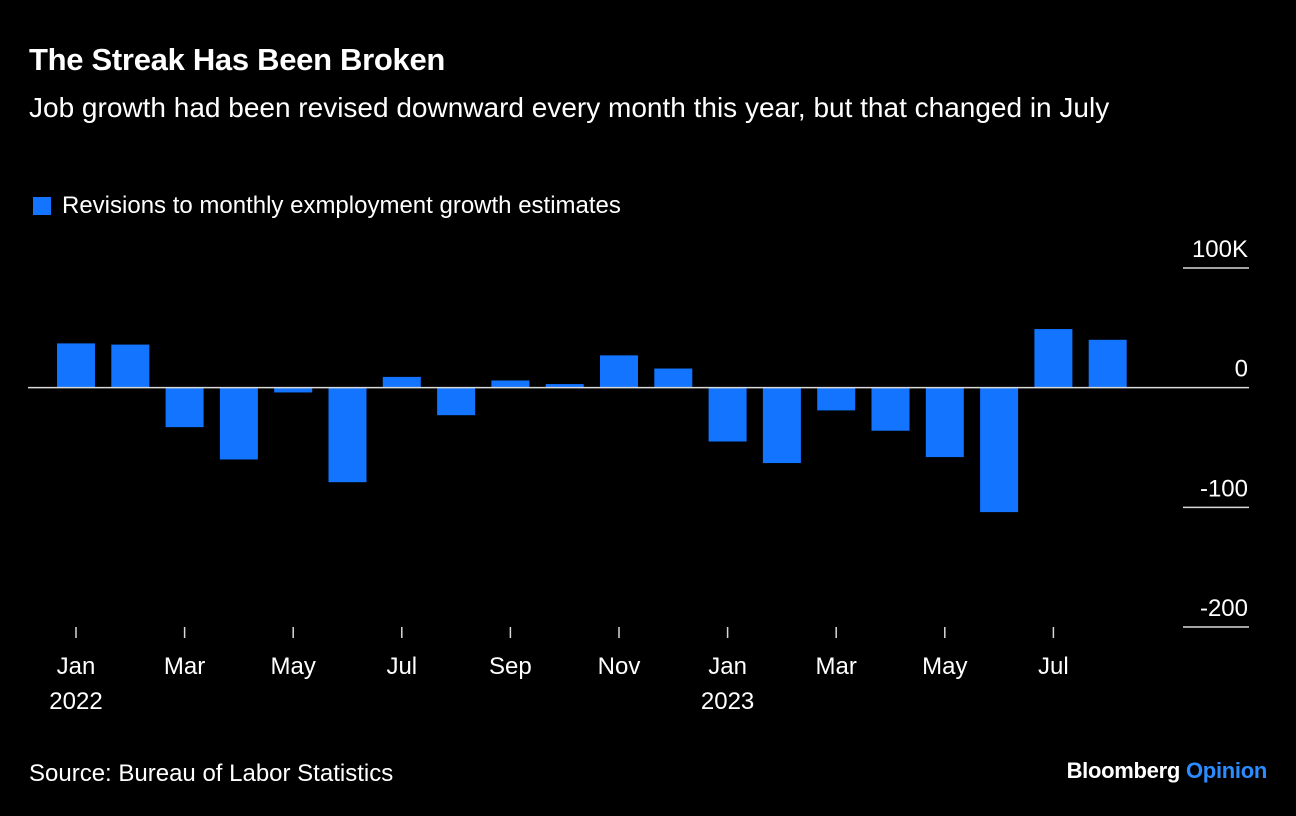 This screenshot has height=816, width=1296. What do you see at coordinates (75, 701) in the screenshot?
I see `x-tick-year-label: 2022` at bounding box center [75, 701].